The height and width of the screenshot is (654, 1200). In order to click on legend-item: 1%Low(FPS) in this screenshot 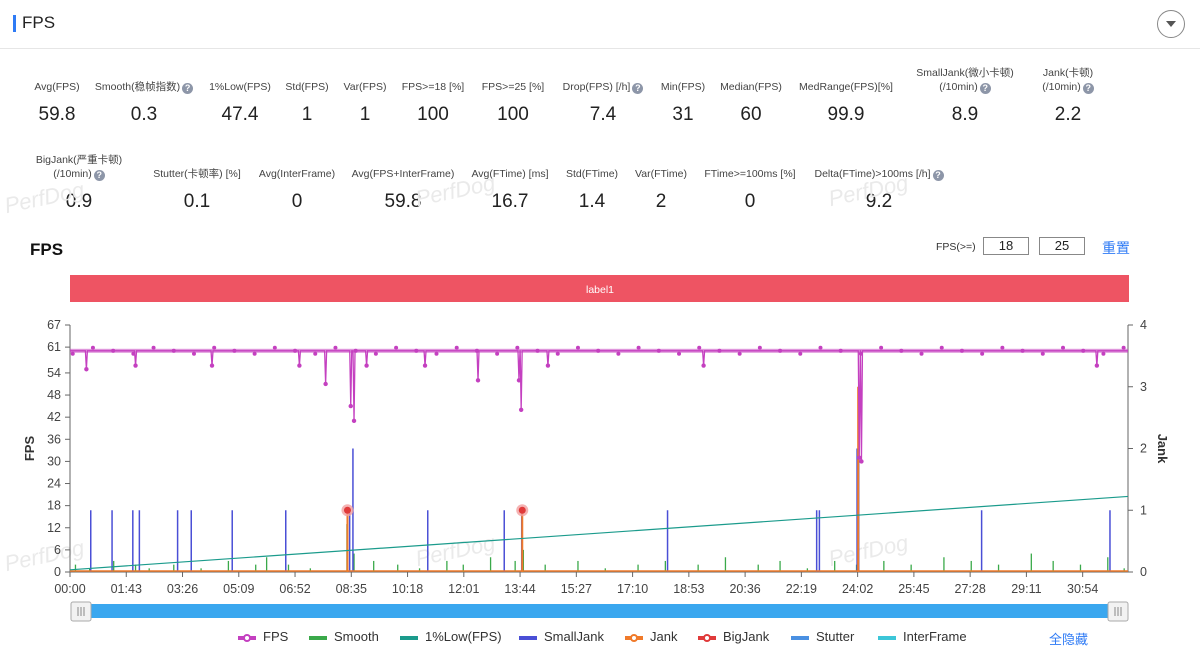, I will do `click(451, 636)`.